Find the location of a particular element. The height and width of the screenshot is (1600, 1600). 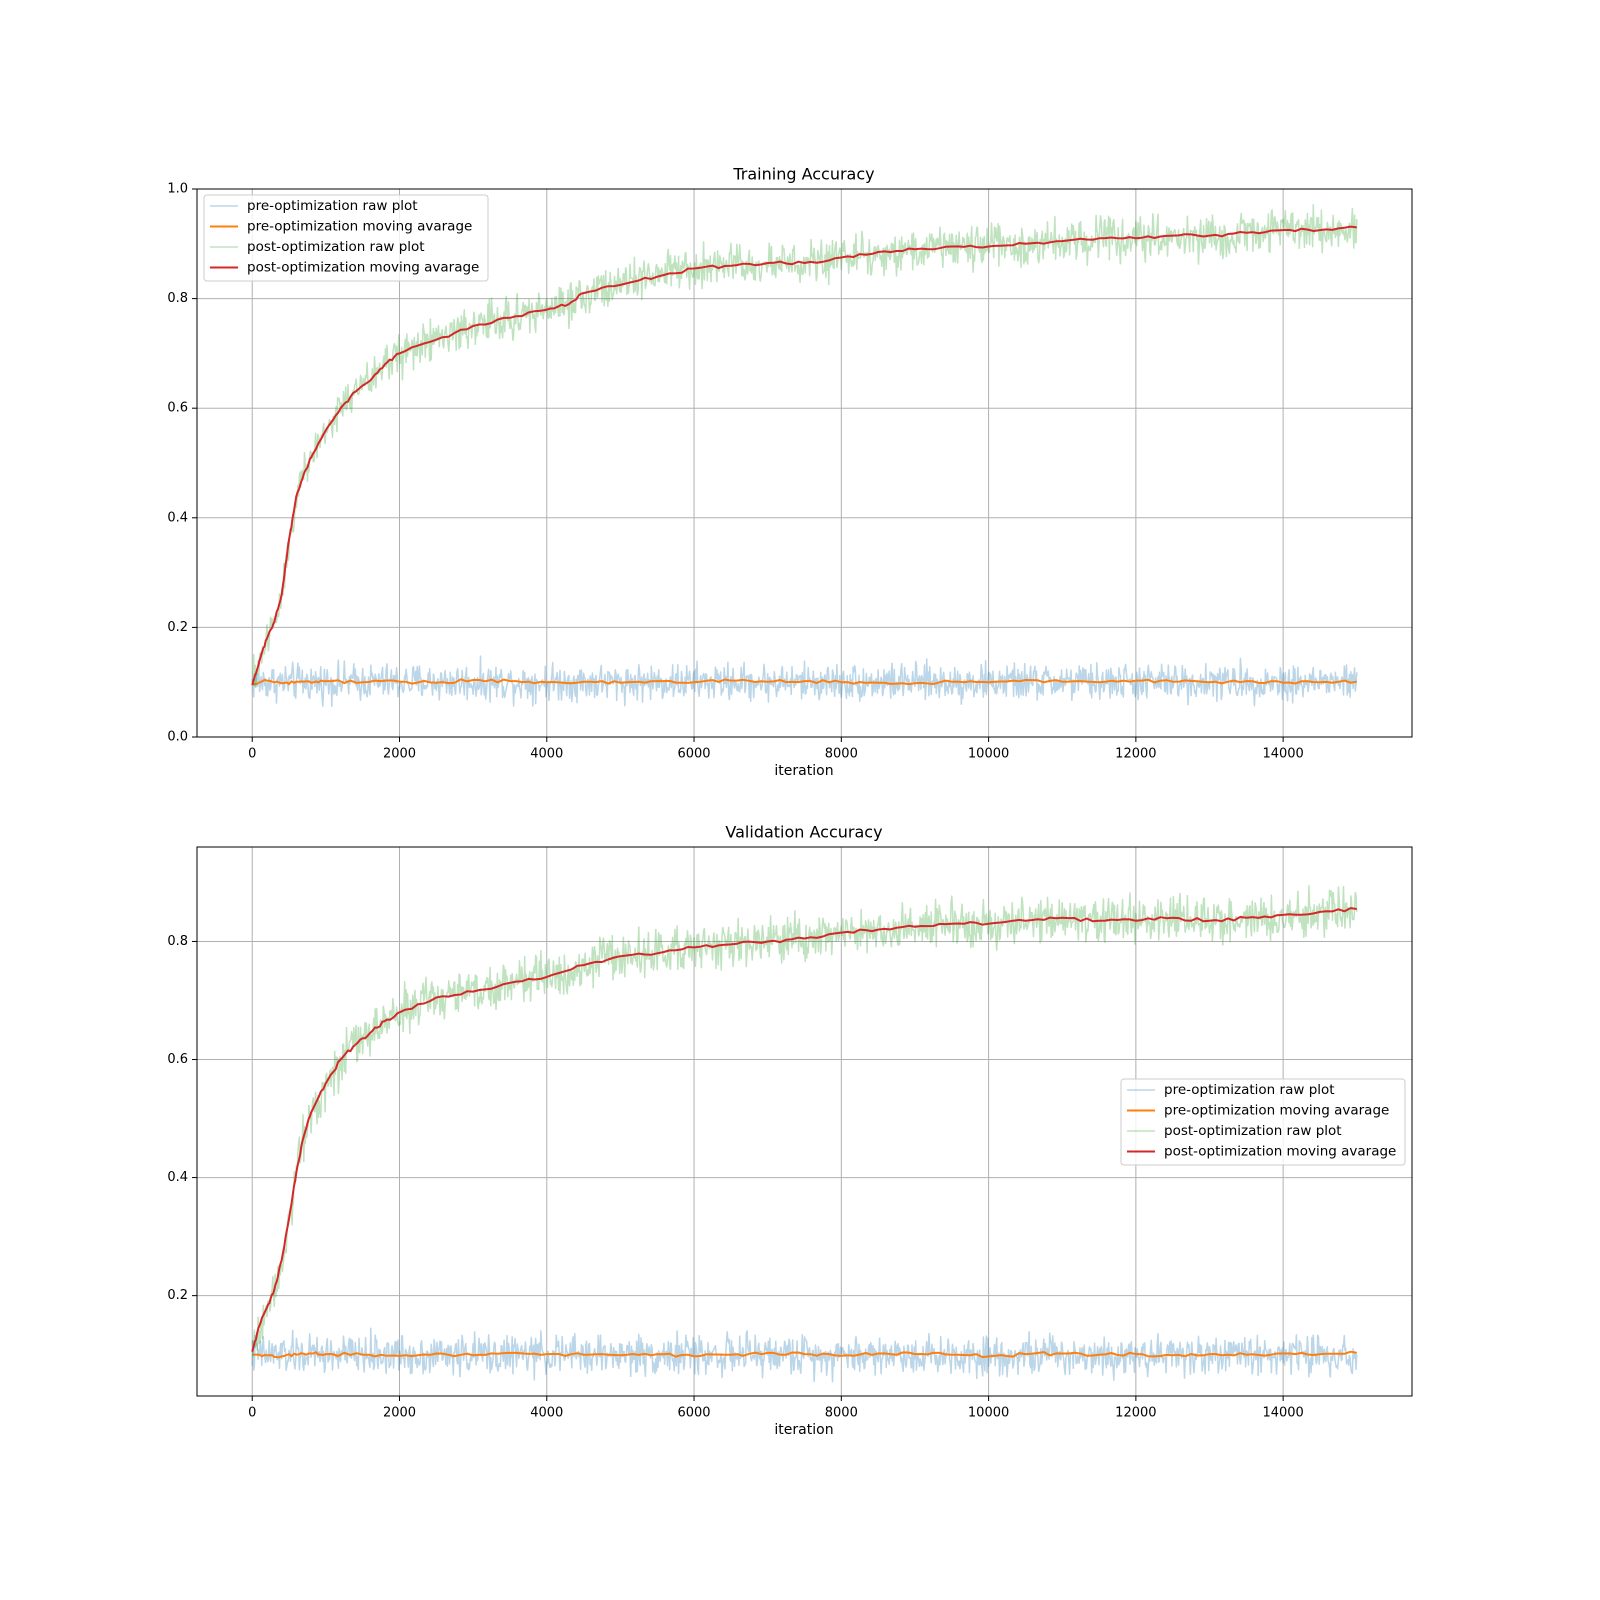

y-ticks: 0.2 0.4 0.6 0.8 is located at coordinates (182, 1118).